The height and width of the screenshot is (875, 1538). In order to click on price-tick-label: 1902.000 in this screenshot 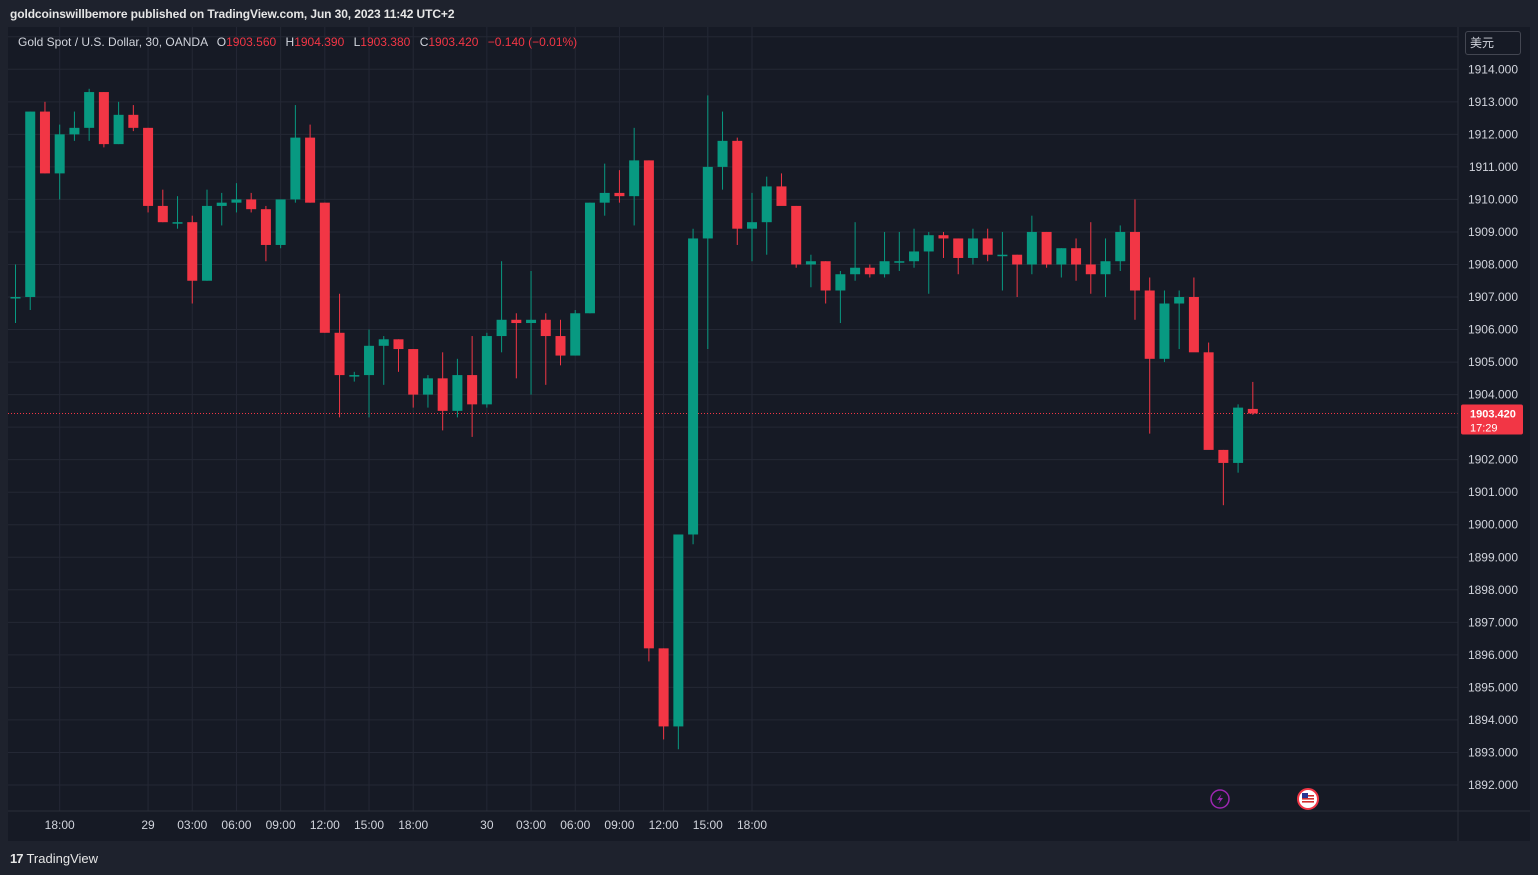, I will do `click(1493, 460)`.